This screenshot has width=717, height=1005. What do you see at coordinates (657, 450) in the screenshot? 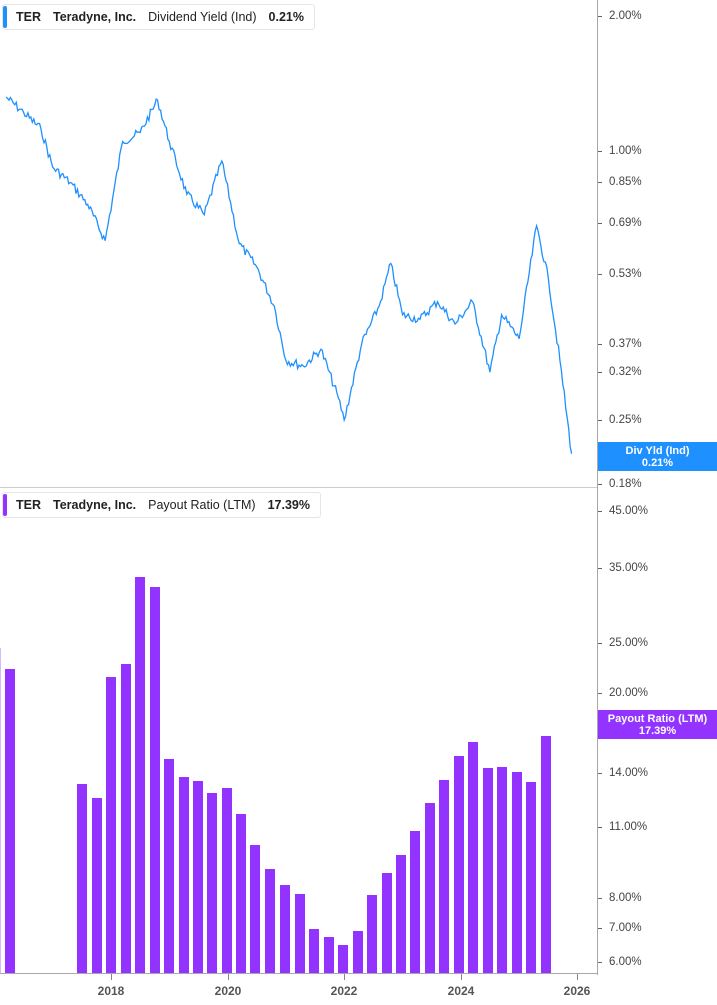
I see `tag-label: Div Yld (Ind)` at bounding box center [657, 450].